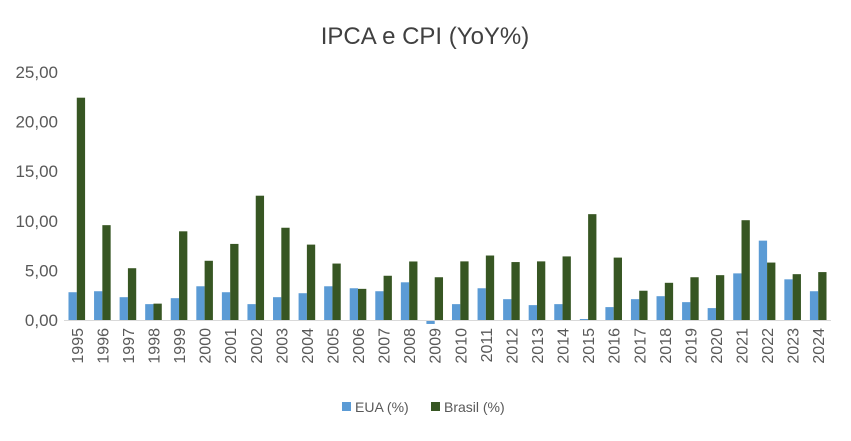 This screenshot has height=441, width=851. What do you see at coordinates (231, 346) in the screenshot?
I see `x-tick-label: 2001` at bounding box center [231, 346].